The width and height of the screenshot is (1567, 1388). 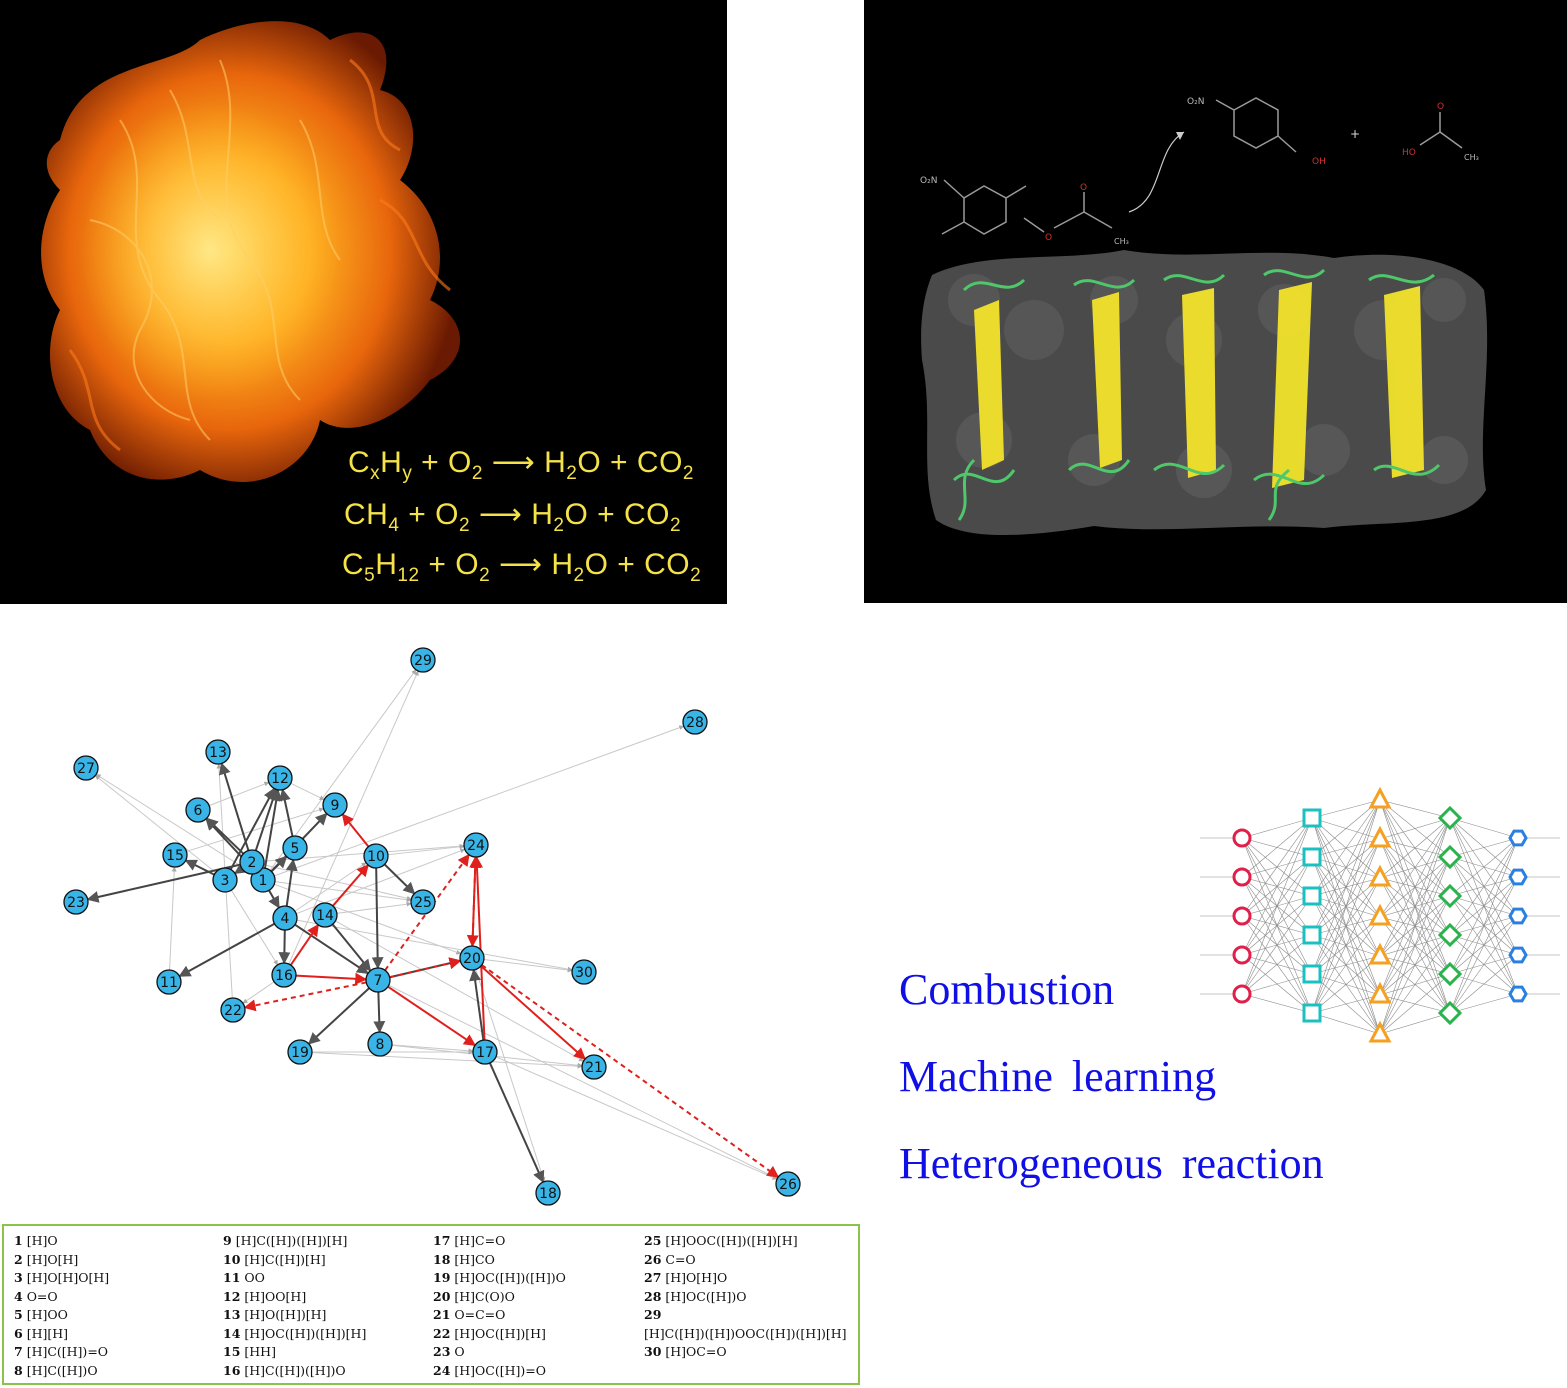 I want to click on keyword-combustion: Combustion, so click(x=1007, y=989).